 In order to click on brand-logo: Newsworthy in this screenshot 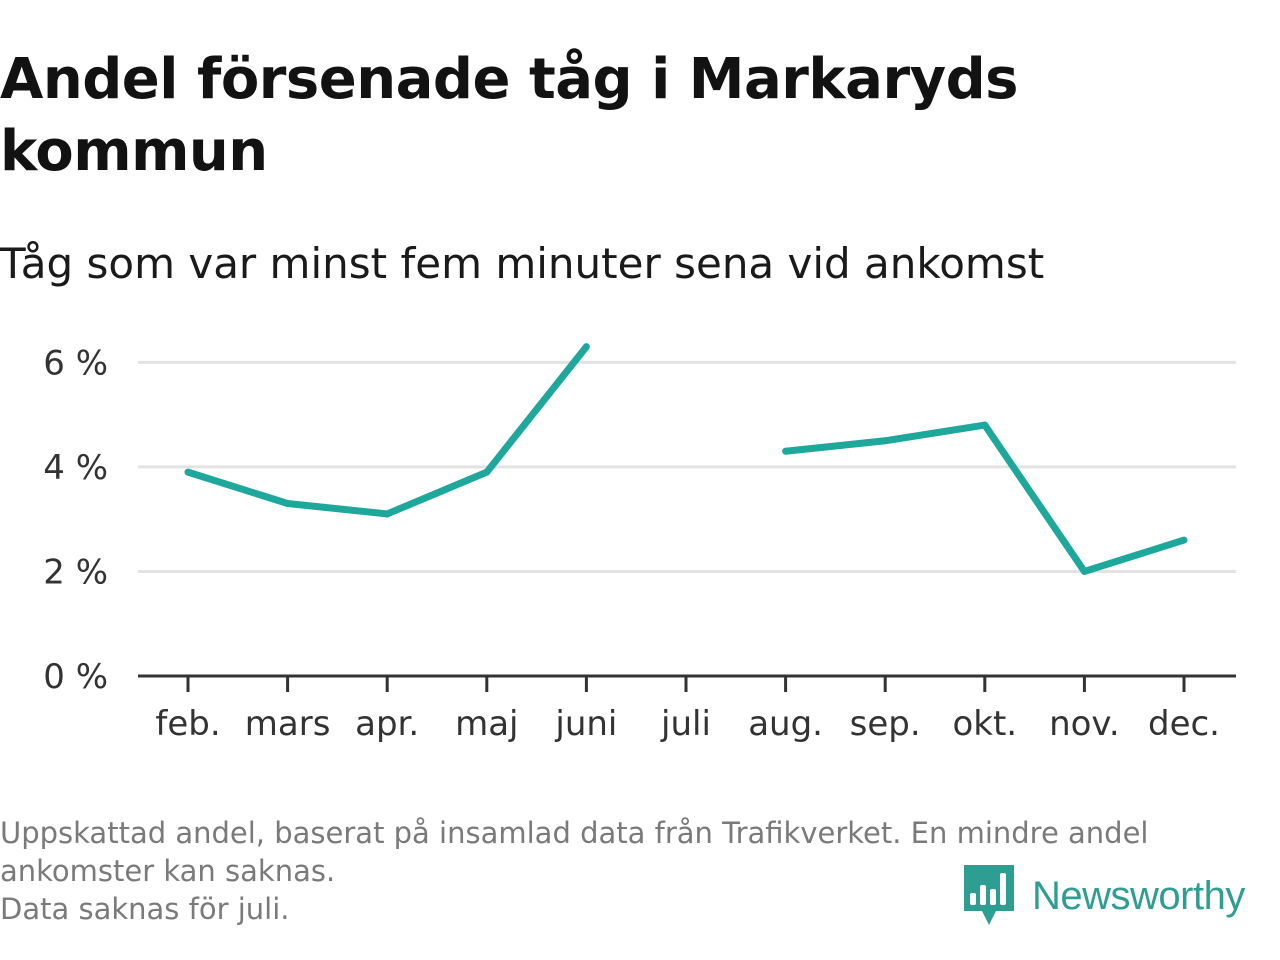, I will do `click(1104, 896)`.